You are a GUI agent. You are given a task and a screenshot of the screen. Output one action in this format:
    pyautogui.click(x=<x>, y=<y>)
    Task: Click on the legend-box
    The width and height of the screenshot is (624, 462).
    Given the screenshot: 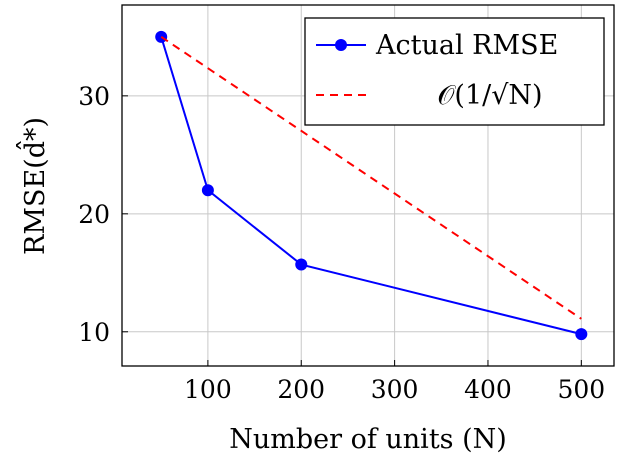 What is the action you would take?
    pyautogui.click(x=454, y=71)
    